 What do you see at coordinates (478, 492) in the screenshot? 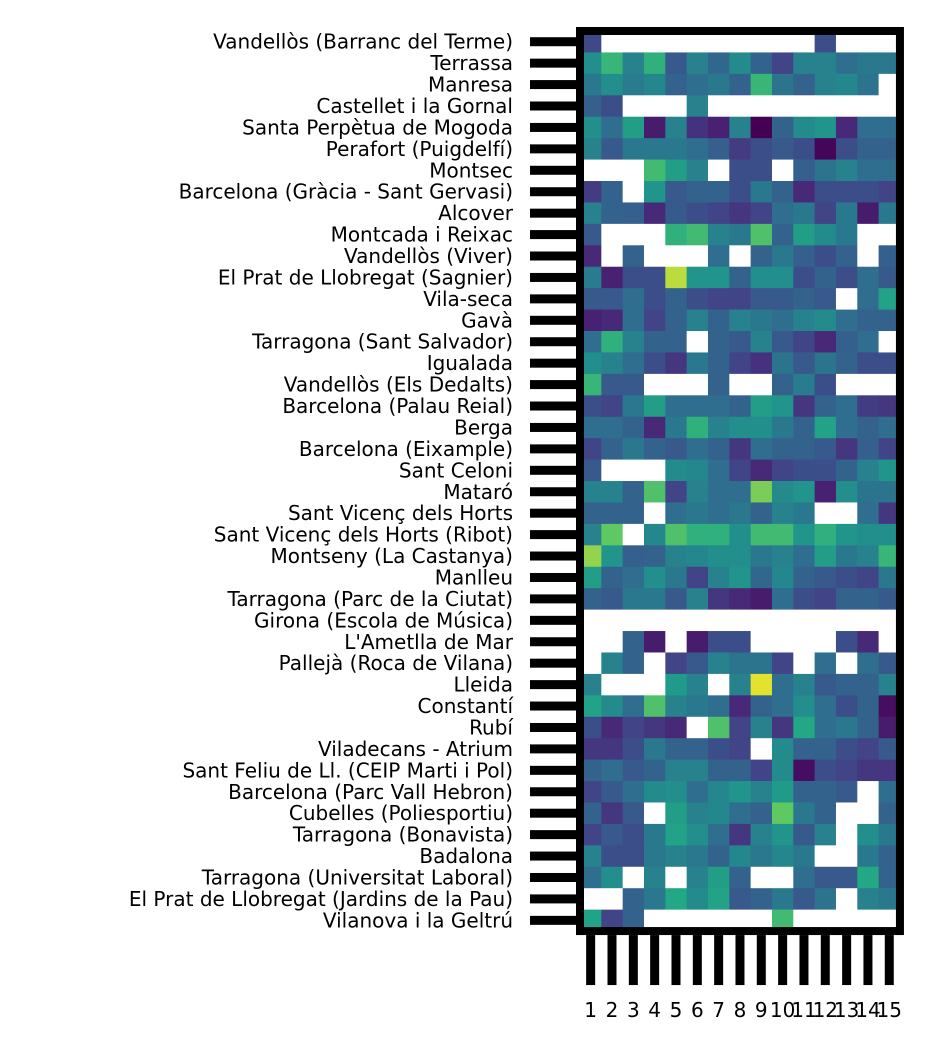
I see `y-tick-label: Mataró` at bounding box center [478, 492].